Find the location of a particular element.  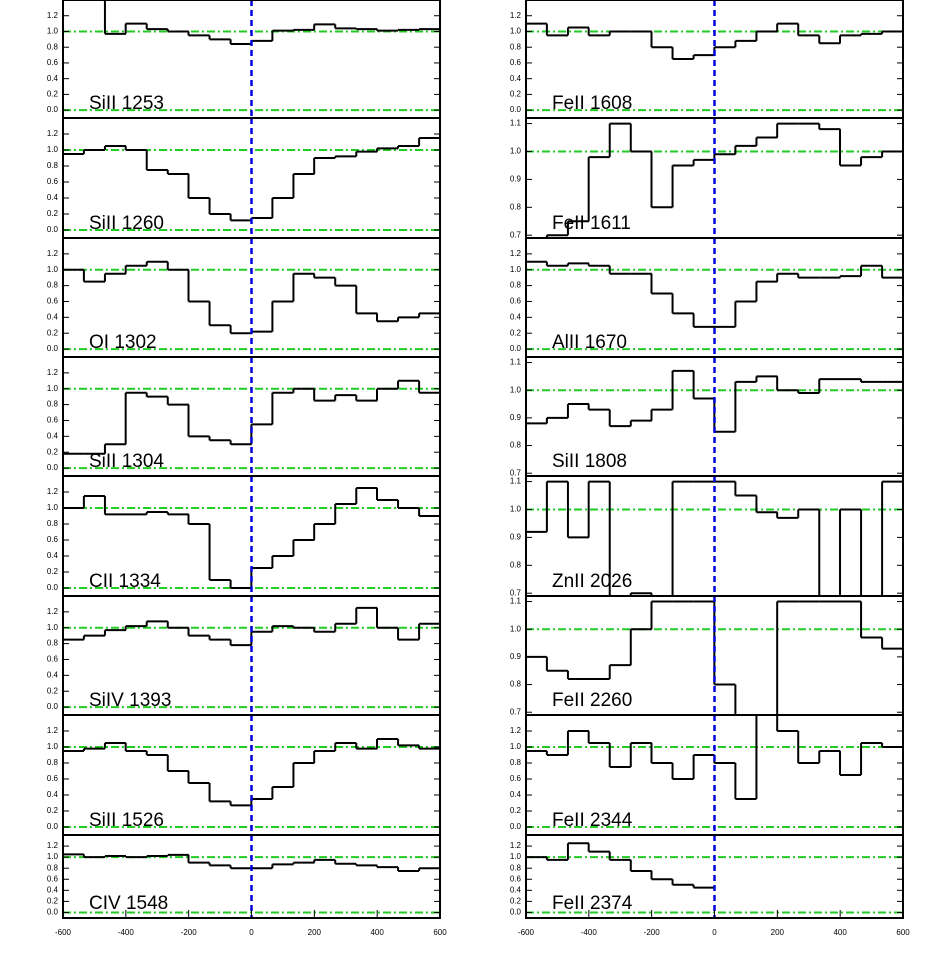

line-label: ZnII 2026 is located at coordinates (592, 581).